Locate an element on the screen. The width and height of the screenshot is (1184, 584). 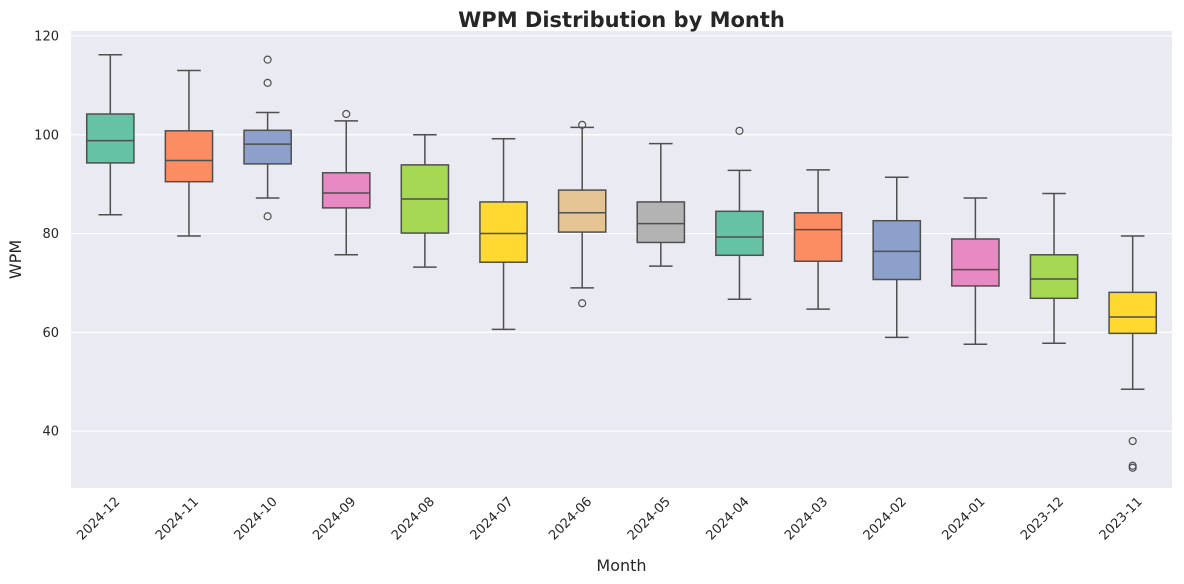
x-tick-label: 2024-08 is located at coordinates (413, 518).